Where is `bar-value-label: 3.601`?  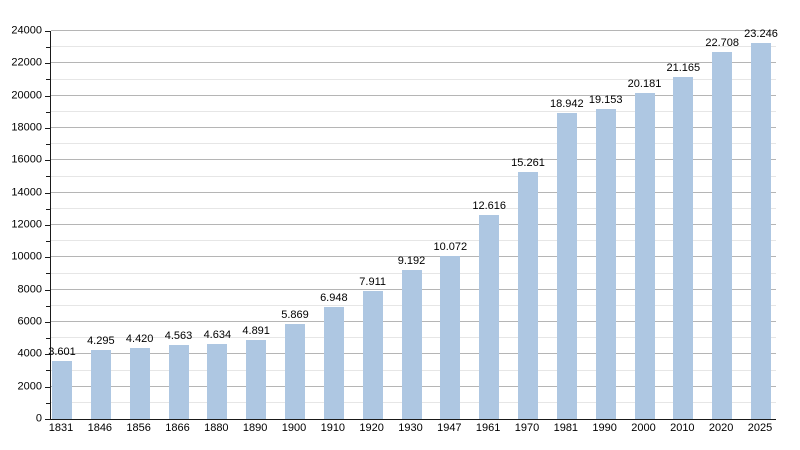
bar-value-label: 3.601 is located at coordinates (62, 351).